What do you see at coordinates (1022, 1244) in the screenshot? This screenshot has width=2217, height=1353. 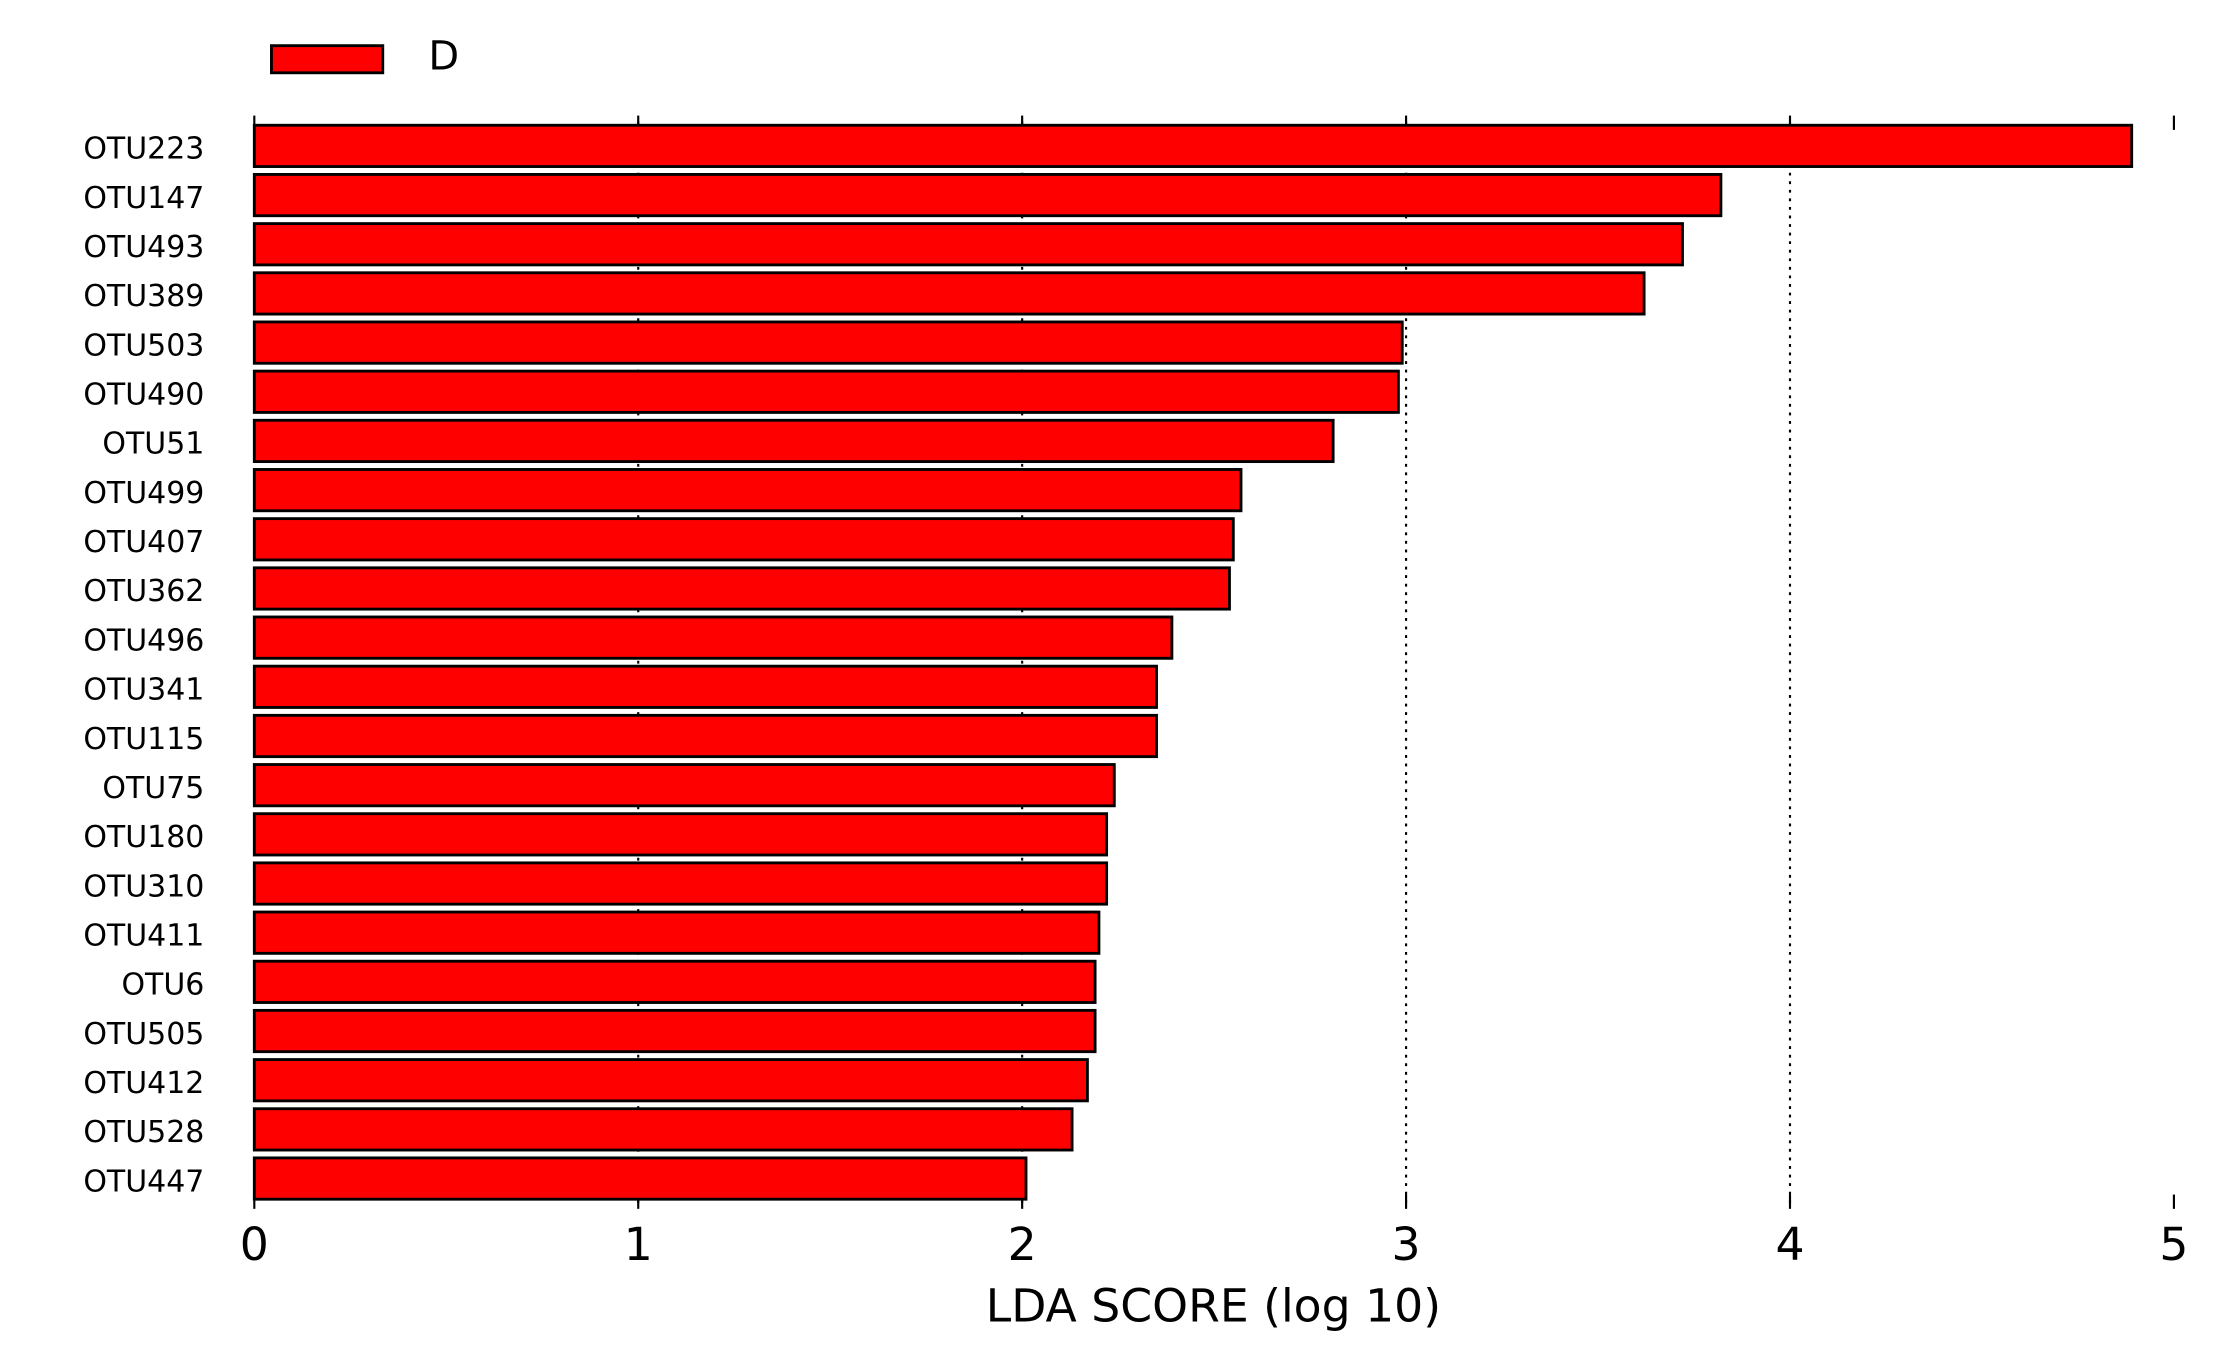 I see `x-tick-label: 2` at bounding box center [1022, 1244].